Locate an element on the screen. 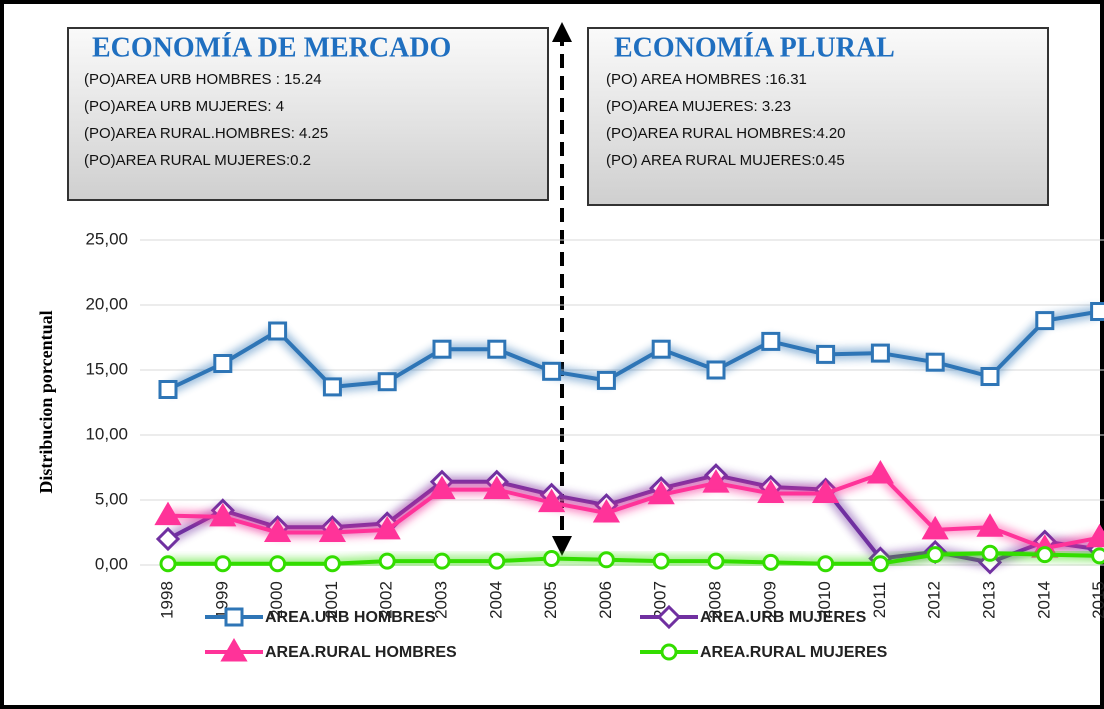  y-axis-label: Distribucion porcentual is located at coordinates (46, 401).